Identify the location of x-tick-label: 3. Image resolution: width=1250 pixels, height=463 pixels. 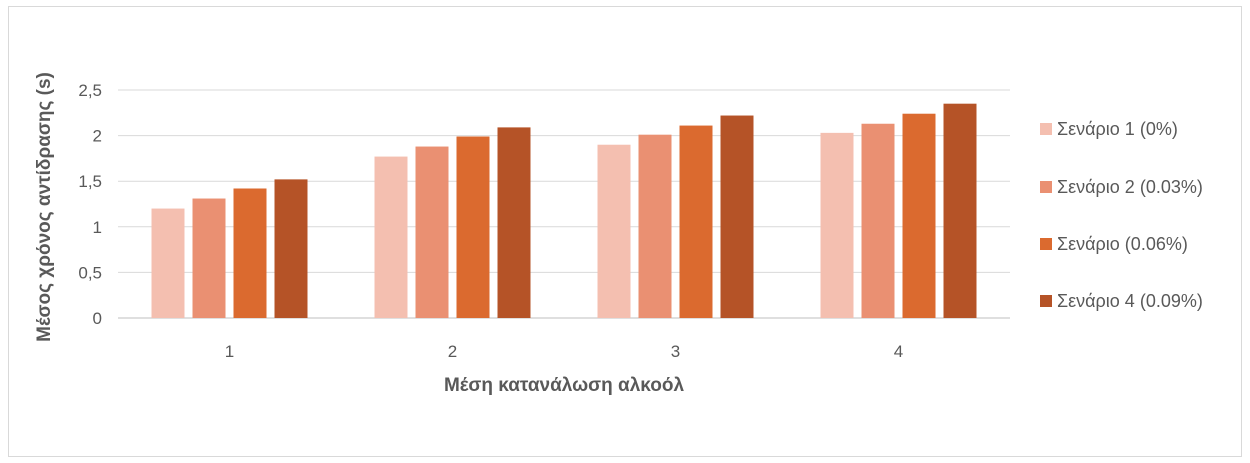
(675, 351).